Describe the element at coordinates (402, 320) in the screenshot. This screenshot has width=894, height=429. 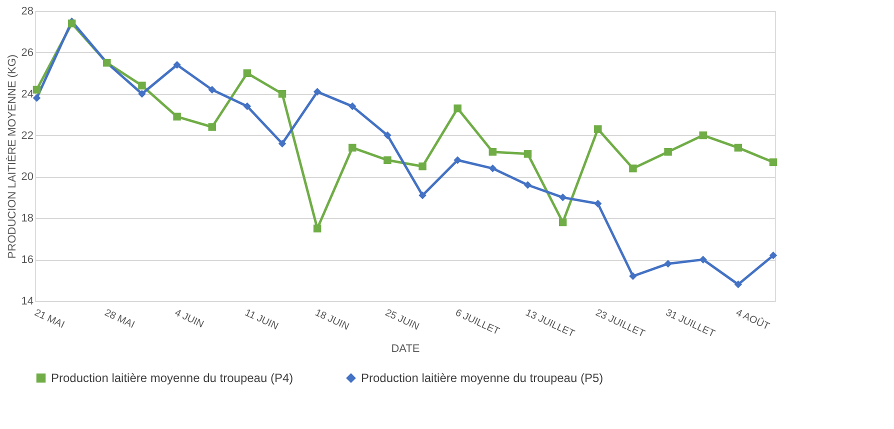
I see `x-tick-label: 25 JUIN` at that location.